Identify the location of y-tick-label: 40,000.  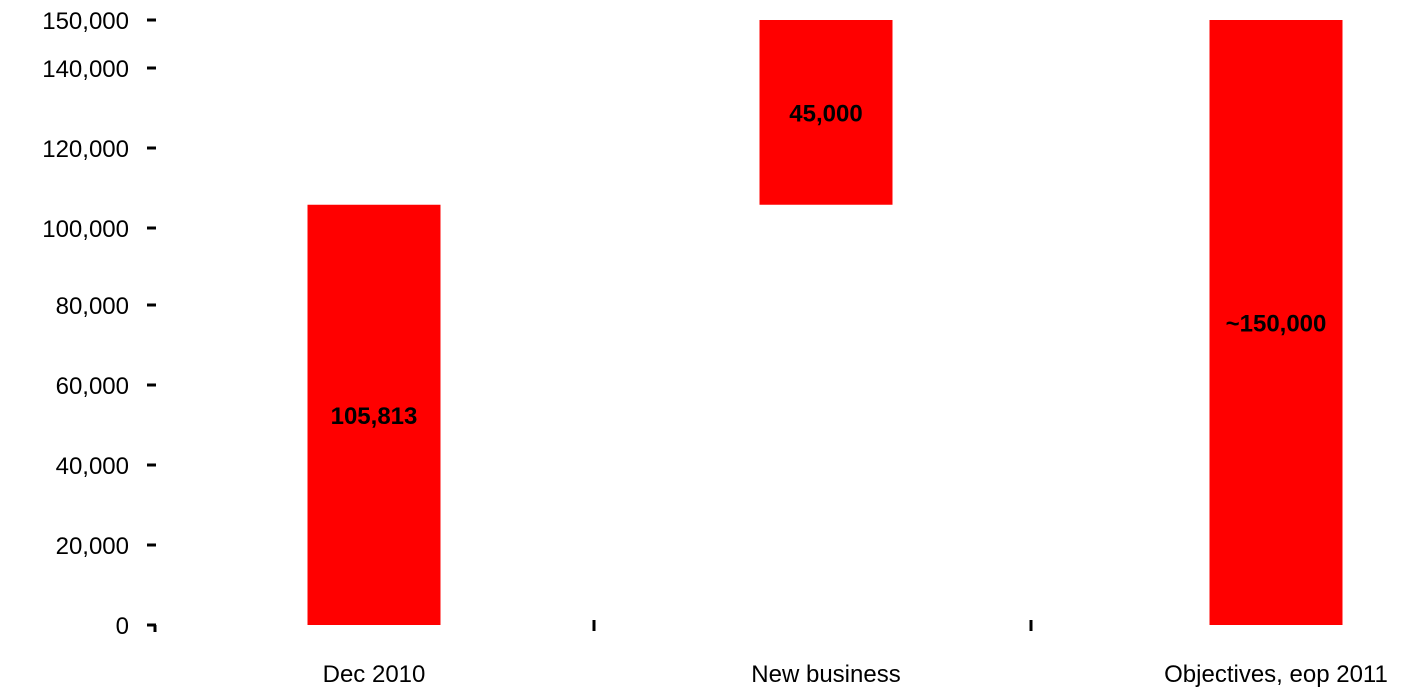
(92, 466).